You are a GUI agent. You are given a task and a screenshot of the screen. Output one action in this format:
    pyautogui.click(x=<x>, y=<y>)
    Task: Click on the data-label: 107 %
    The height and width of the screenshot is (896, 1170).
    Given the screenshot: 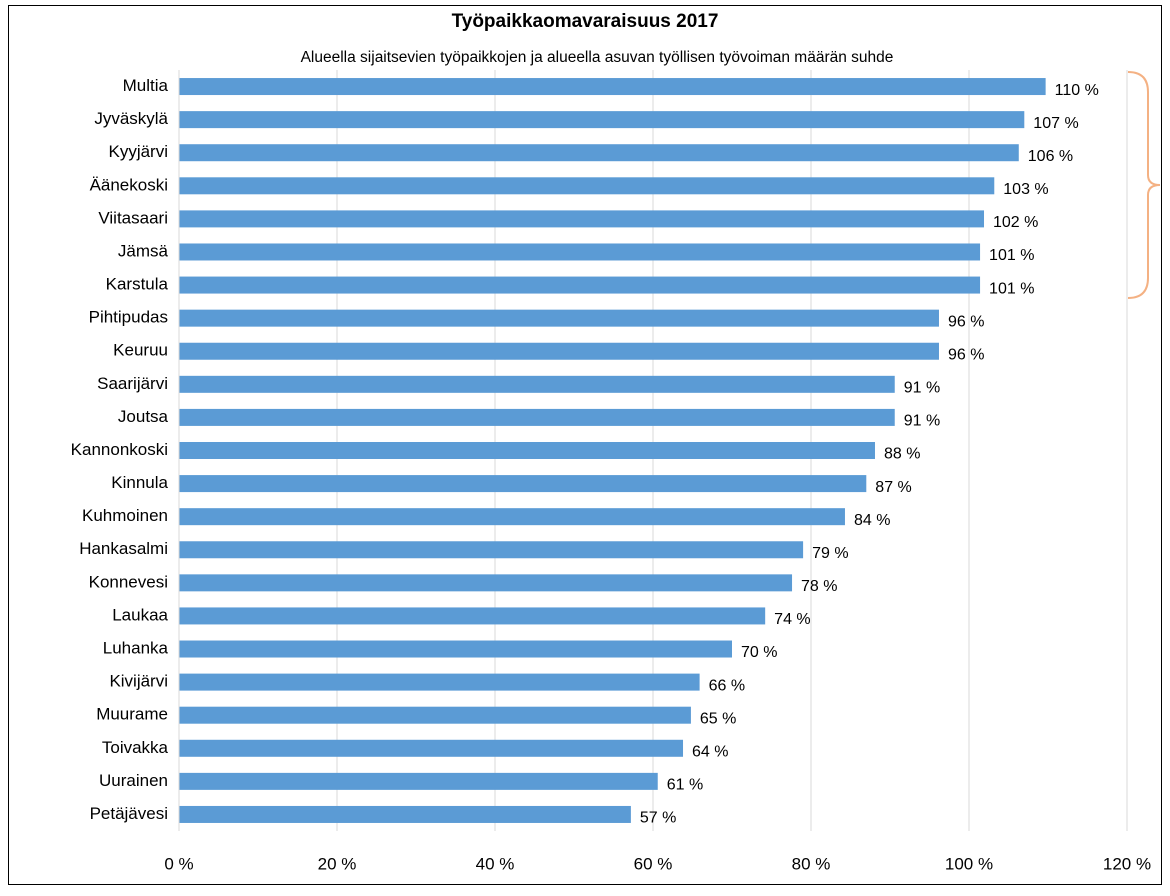 What is the action you would take?
    pyautogui.click(x=1055, y=123)
    